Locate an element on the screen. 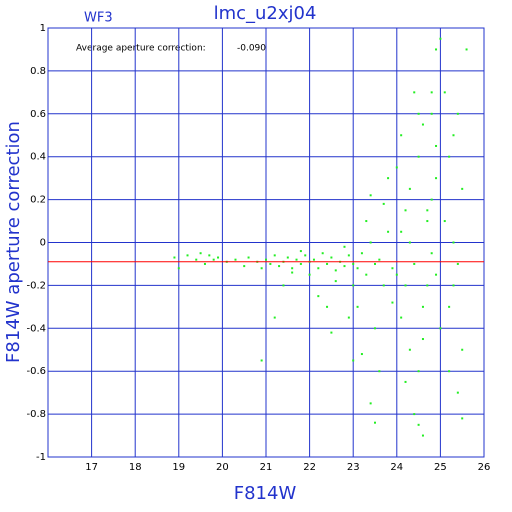 The height and width of the screenshot is (512, 512). annotation-value: -0.090 is located at coordinates (251, 49).